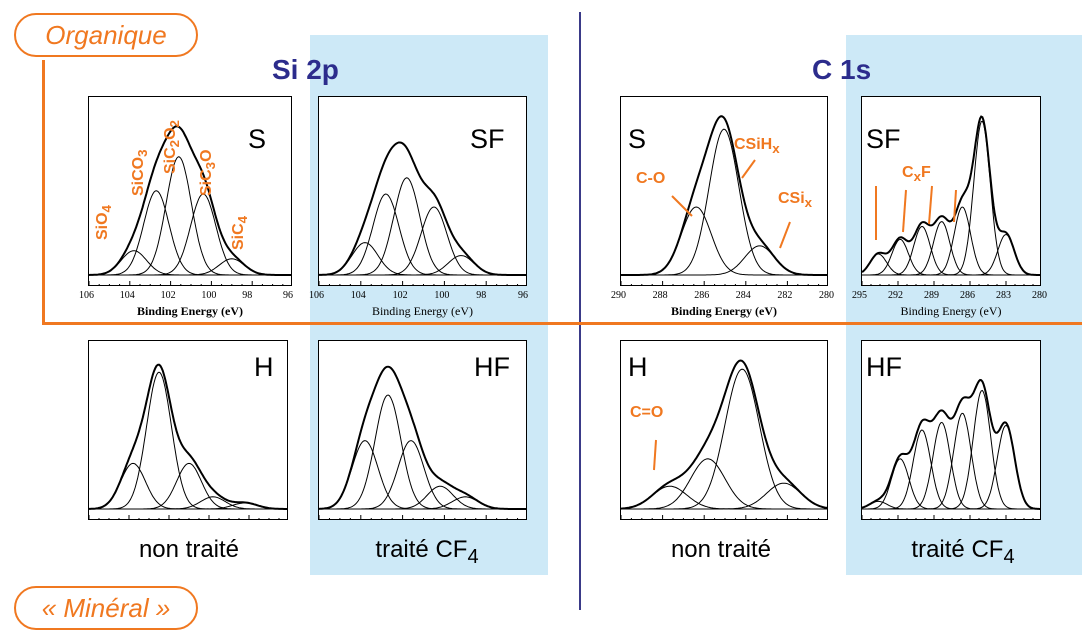  I want to click on panel-label-c-s: S, so click(637, 139).